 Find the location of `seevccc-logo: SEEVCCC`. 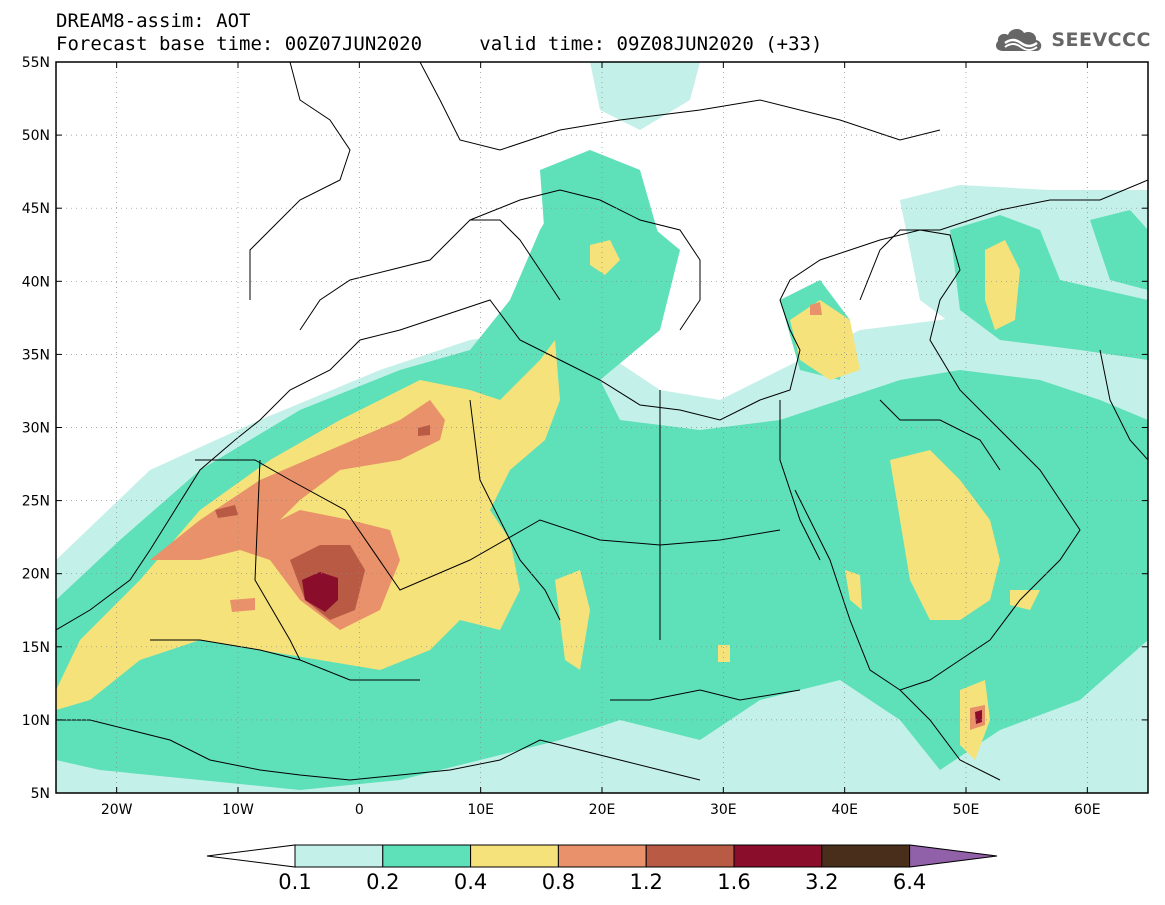

seevccc-logo: SEEVCCC is located at coordinates (1072, 40).